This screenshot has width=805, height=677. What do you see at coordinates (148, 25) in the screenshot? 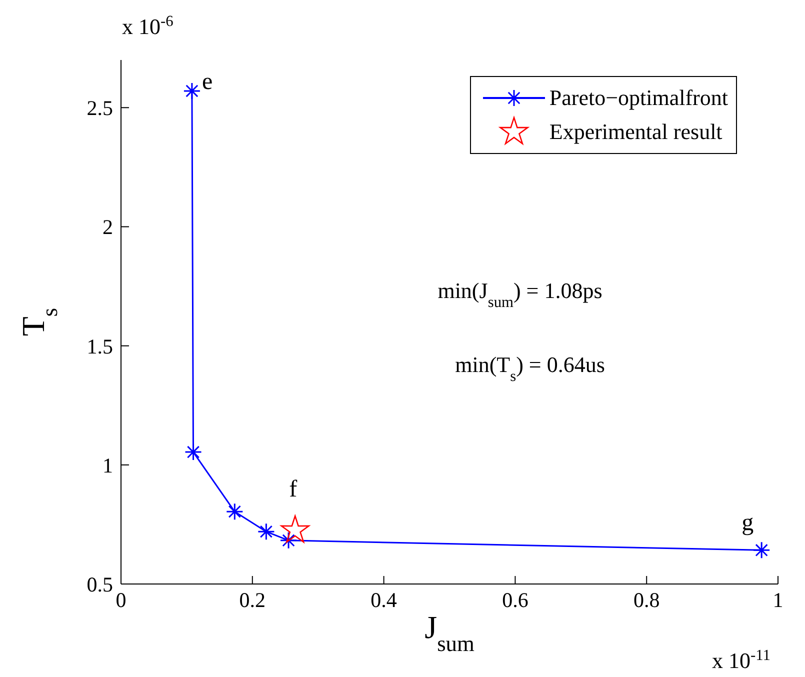
I see `text: x 10$^{-6}$` at bounding box center [148, 25].